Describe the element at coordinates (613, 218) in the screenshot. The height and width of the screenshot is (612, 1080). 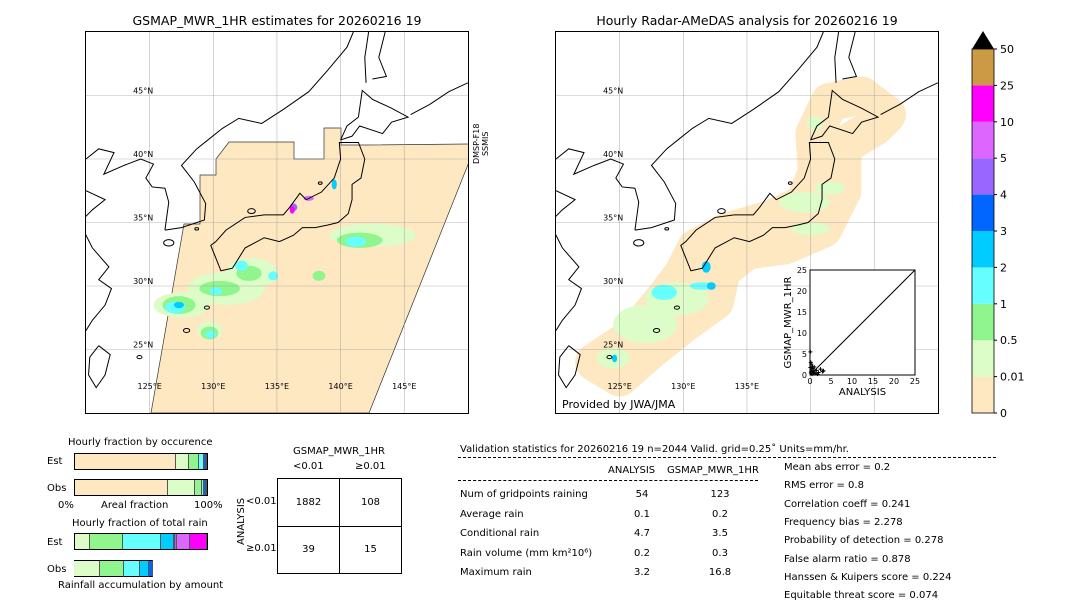
I see `lat-label: 35°N` at that location.